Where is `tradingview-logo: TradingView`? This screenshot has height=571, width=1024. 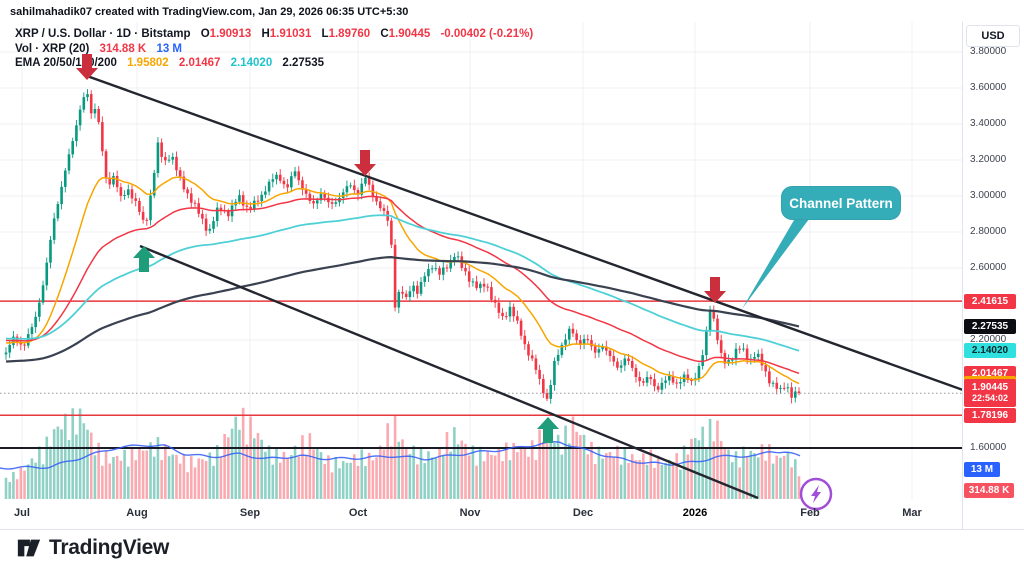
tradingview-logo: TradingView is located at coordinates (92, 548).